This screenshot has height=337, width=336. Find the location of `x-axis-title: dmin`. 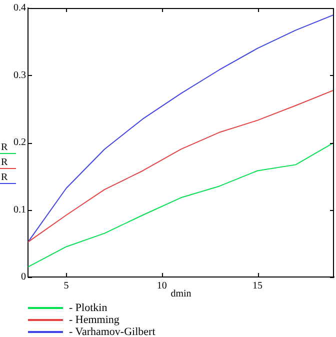

x-axis-title: dmin is located at coordinates (181, 294).